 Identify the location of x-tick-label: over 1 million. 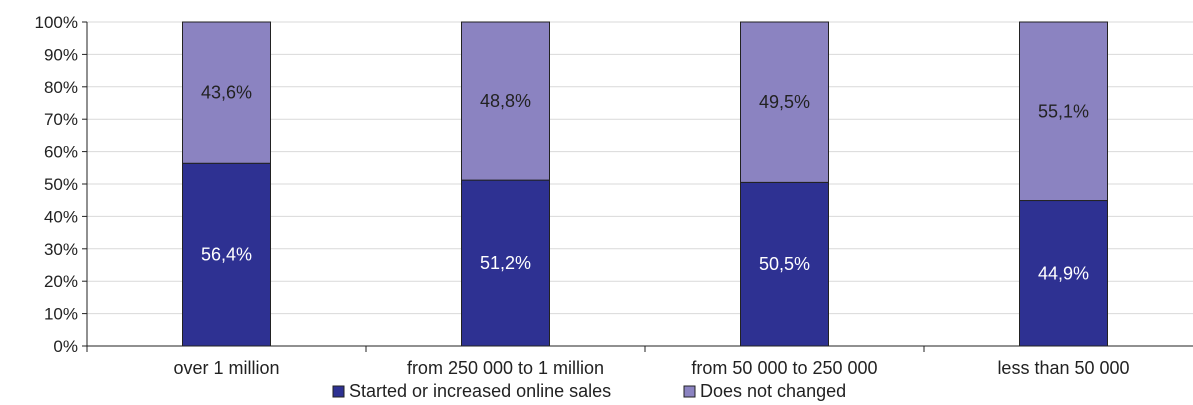
(226, 368).